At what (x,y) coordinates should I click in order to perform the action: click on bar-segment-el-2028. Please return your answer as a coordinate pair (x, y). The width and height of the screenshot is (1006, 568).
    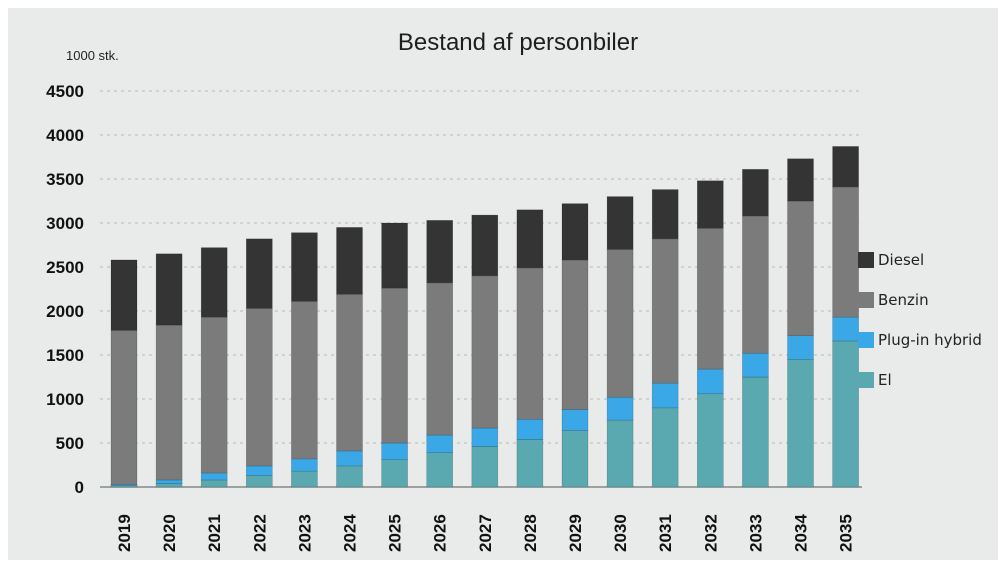
    Looking at the image, I should click on (530, 463).